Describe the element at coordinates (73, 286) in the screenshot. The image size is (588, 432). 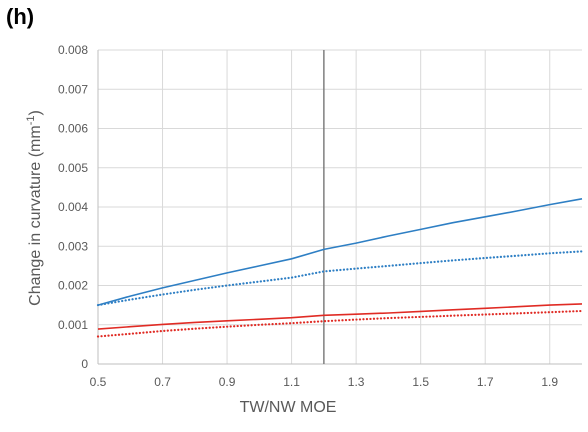
I see `y-tick-label: 0.002` at that location.